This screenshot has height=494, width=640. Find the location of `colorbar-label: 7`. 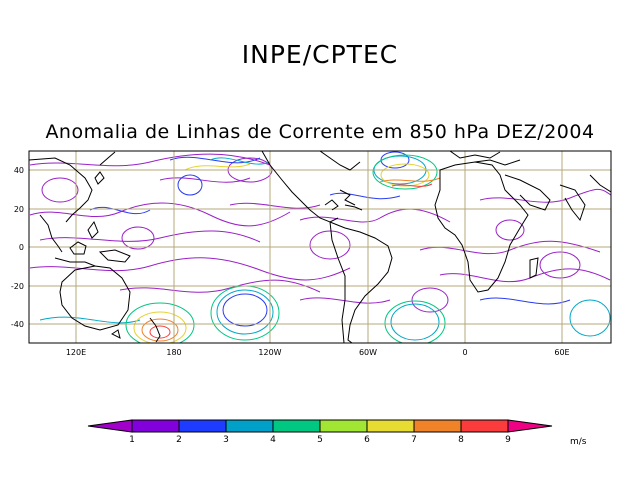

colorbar-label: 7 is located at coordinates (414, 440).